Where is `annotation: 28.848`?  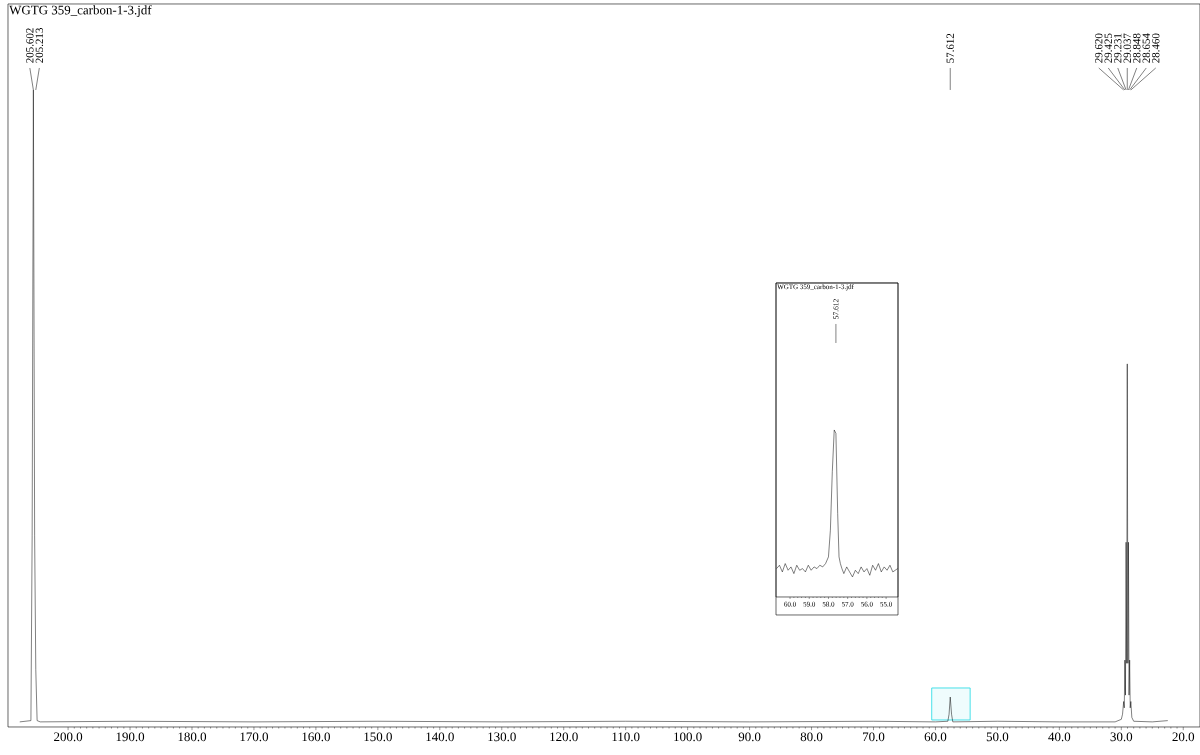 annotation: 28.848 is located at coordinates (1137, 48).